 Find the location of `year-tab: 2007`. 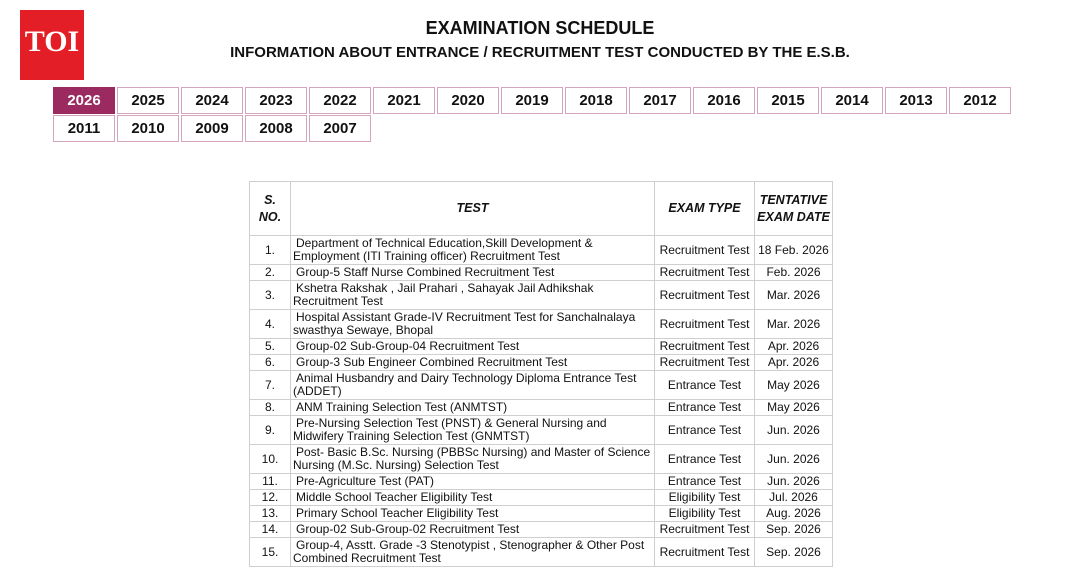

year-tab: 2007 is located at coordinates (340, 128).